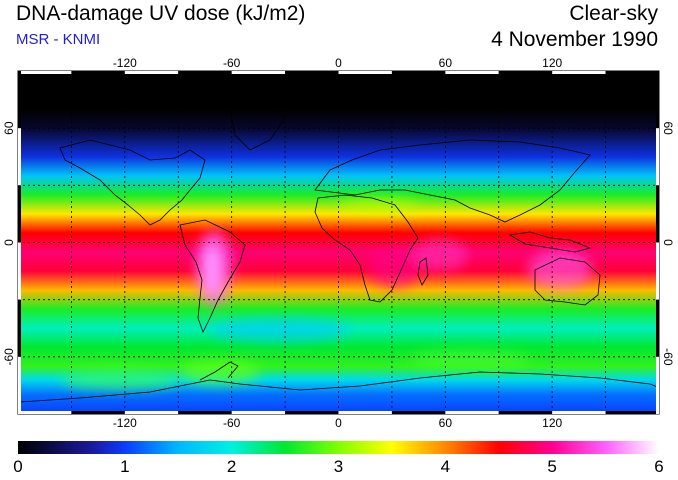 The width and height of the screenshot is (678, 480). Describe the element at coordinates (338, 447) in the screenshot. I see `colorbar` at that location.